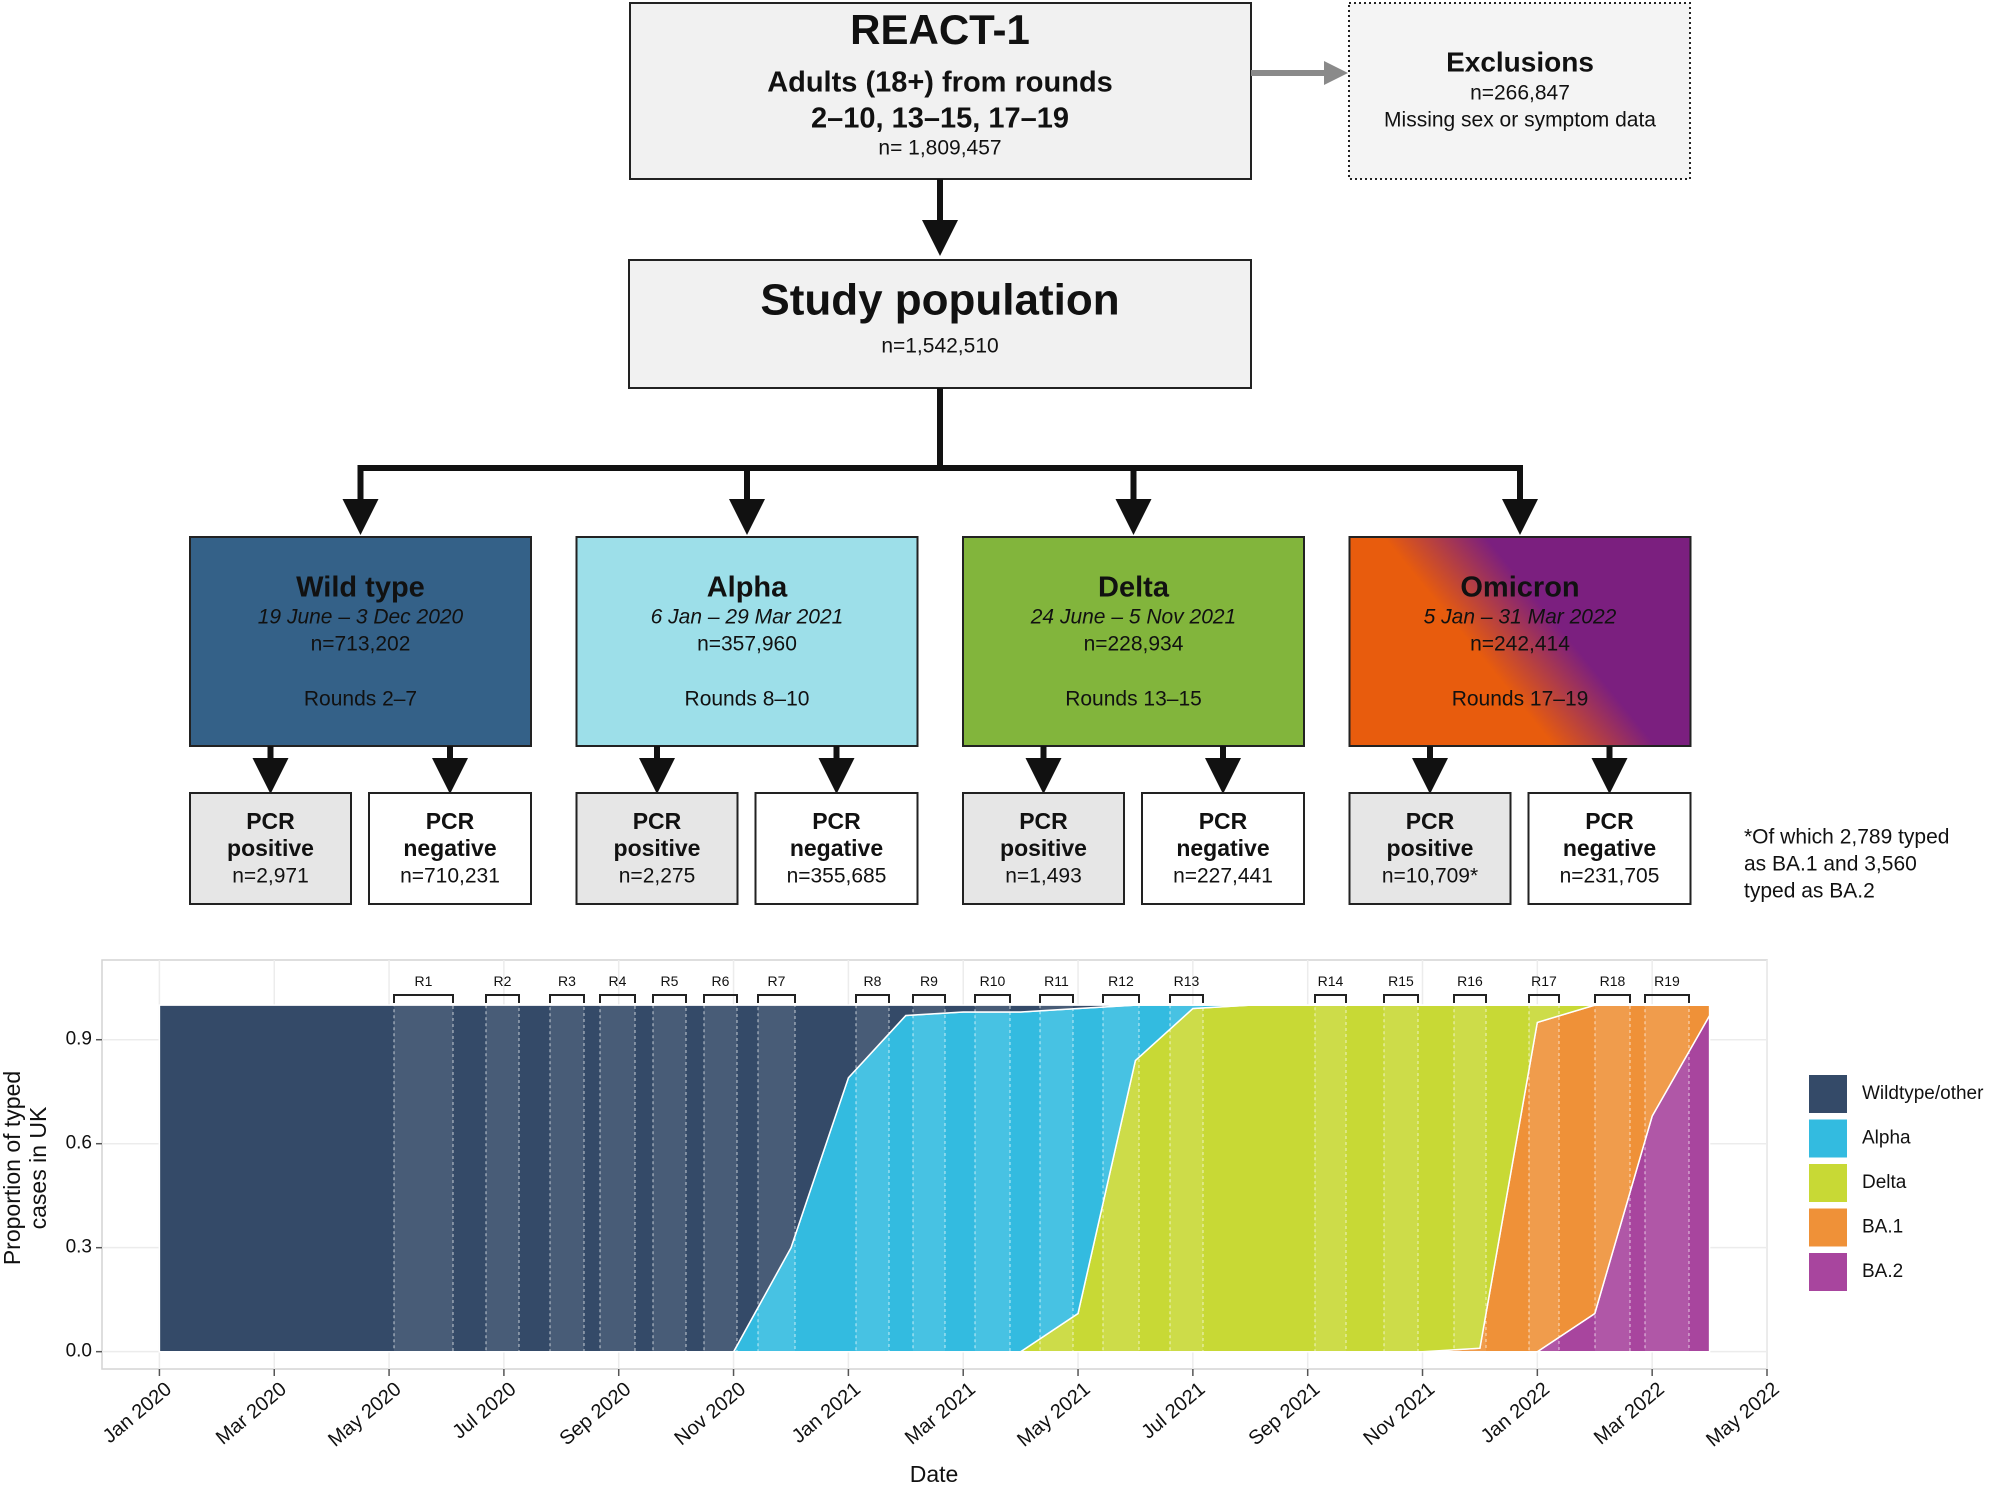  What do you see at coordinates (1667, 981) in the screenshot?
I see `round-label: R19` at bounding box center [1667, 981].